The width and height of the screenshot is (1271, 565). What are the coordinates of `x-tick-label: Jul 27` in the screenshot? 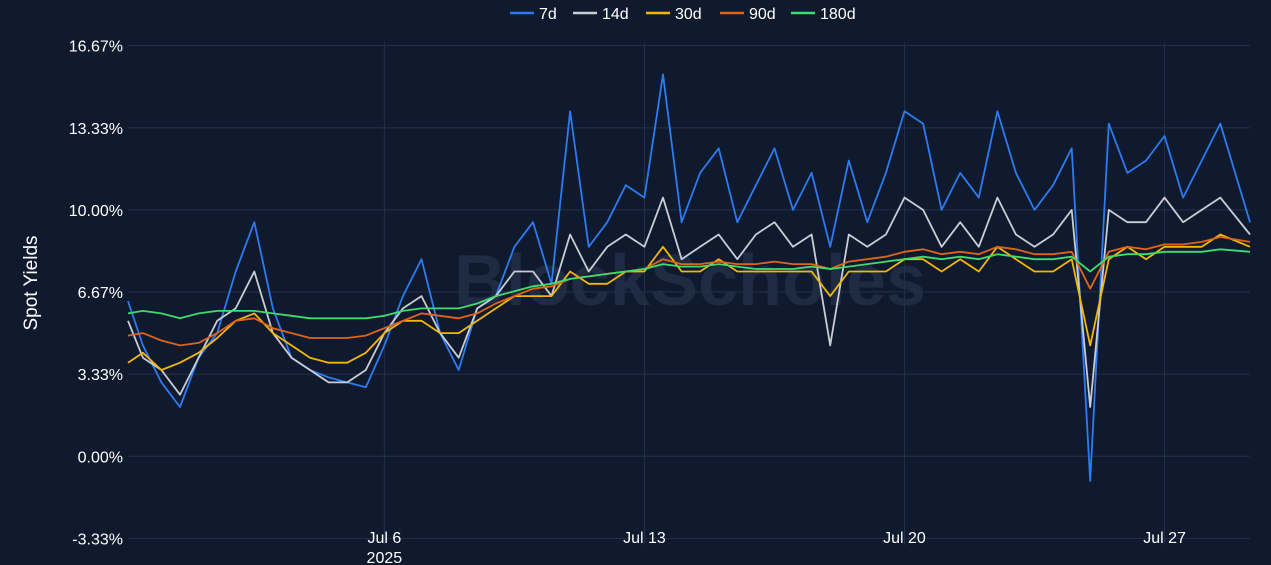 It's located at (1164, 538).